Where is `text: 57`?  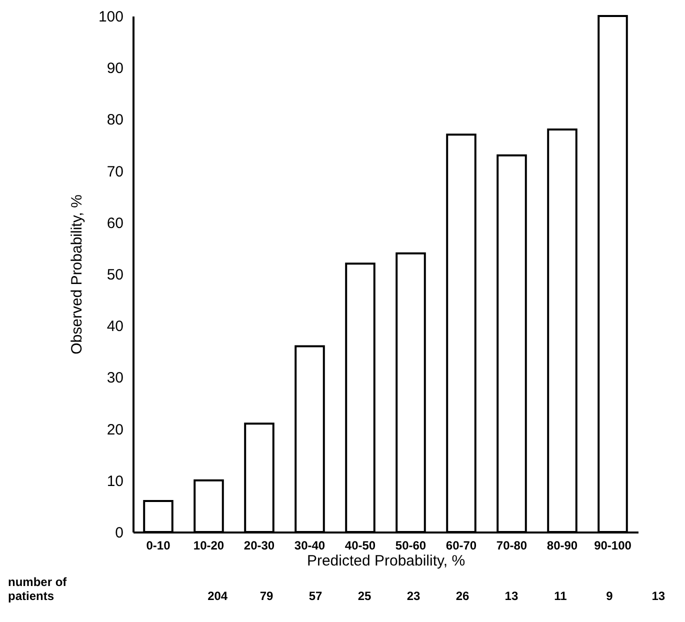 text: 57 is located at coordinates (316, 596).